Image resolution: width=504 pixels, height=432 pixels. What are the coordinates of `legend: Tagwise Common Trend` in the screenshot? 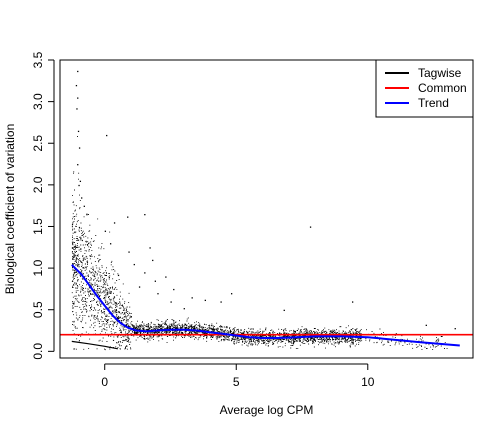 It's located at (424, 88).